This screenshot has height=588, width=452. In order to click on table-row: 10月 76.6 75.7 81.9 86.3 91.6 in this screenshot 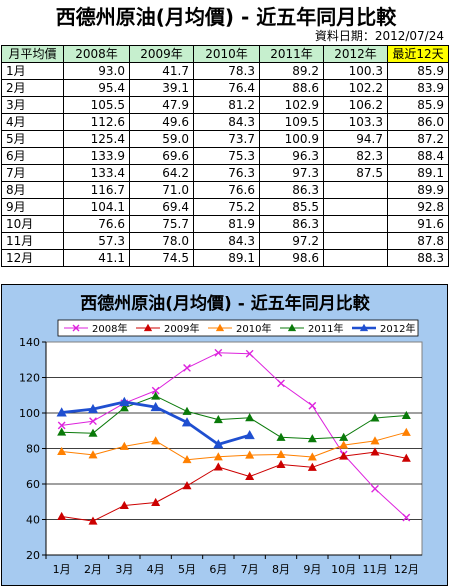, I will do `click(225, 224)`.